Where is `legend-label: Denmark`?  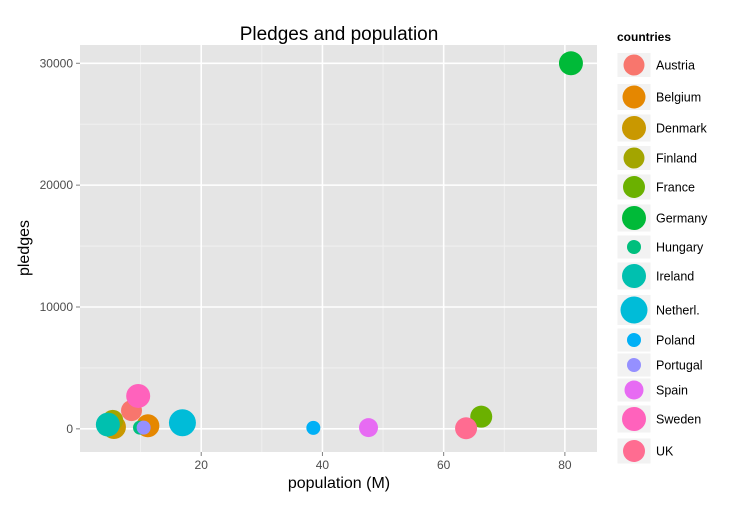
legend-label: Denmark is located at coordinates (681, 129).